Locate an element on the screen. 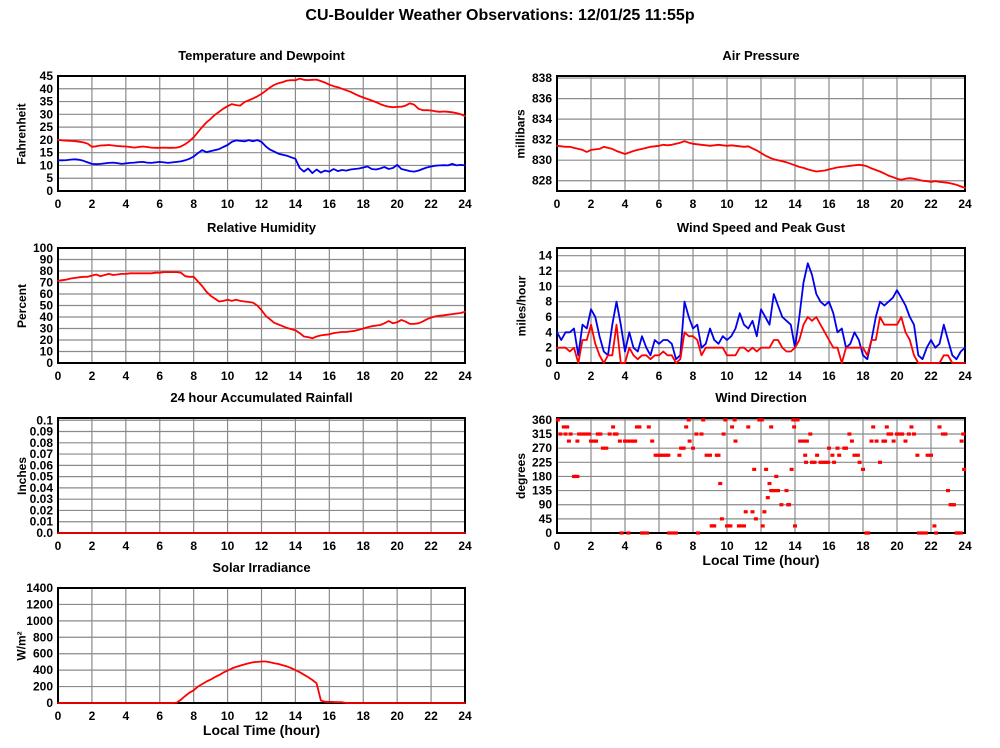 The image size is (1000, 748). svg-text: 838 is located at coordinates (542, 78).